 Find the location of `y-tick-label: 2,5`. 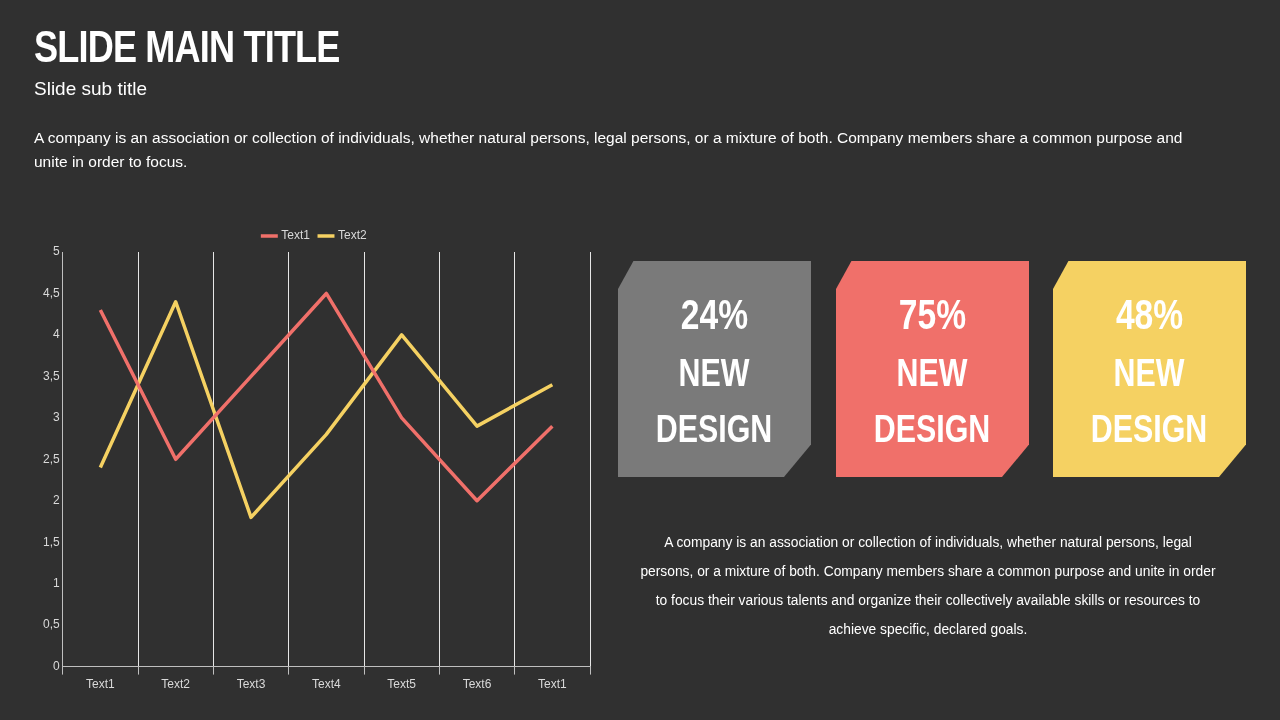

y-tick-label: 2,5 is located at coordinates (51, 458).